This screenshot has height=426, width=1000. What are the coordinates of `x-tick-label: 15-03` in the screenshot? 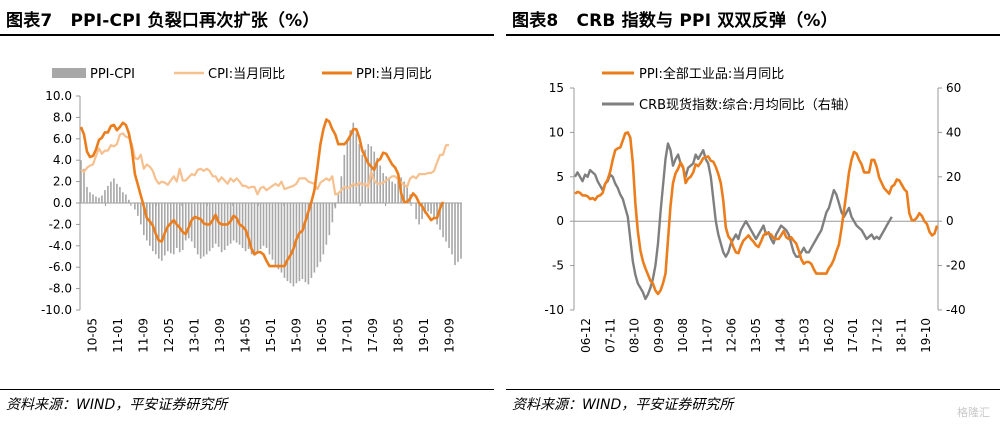 It's located at (805, 335).